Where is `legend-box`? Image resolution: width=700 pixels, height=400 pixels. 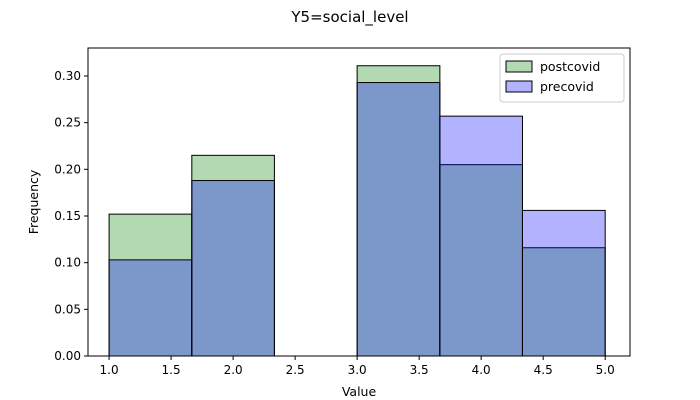 legend-box is located at coordinates (562, 78).